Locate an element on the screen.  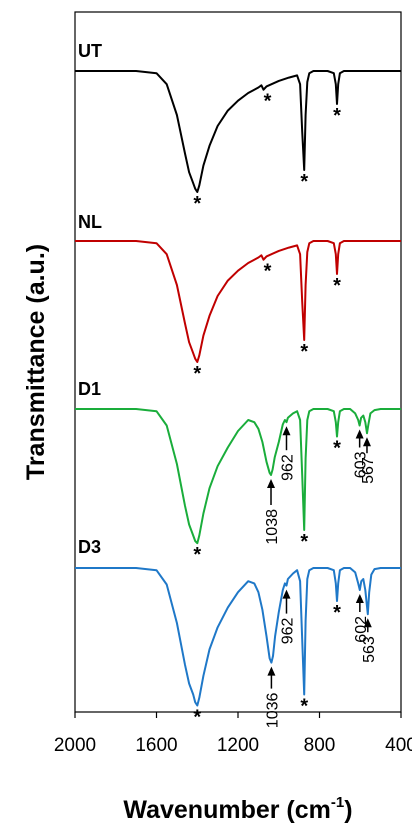
x-tick-label: 1600 is located at coordinates (156, 745).